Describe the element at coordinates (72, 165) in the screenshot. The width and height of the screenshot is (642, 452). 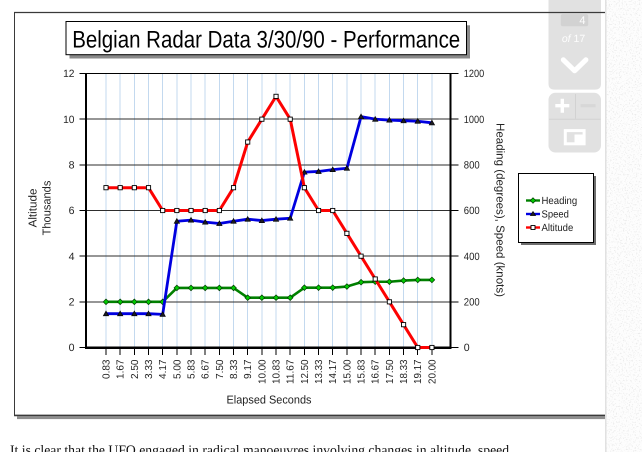
I see `svg-text: 8` at that location.